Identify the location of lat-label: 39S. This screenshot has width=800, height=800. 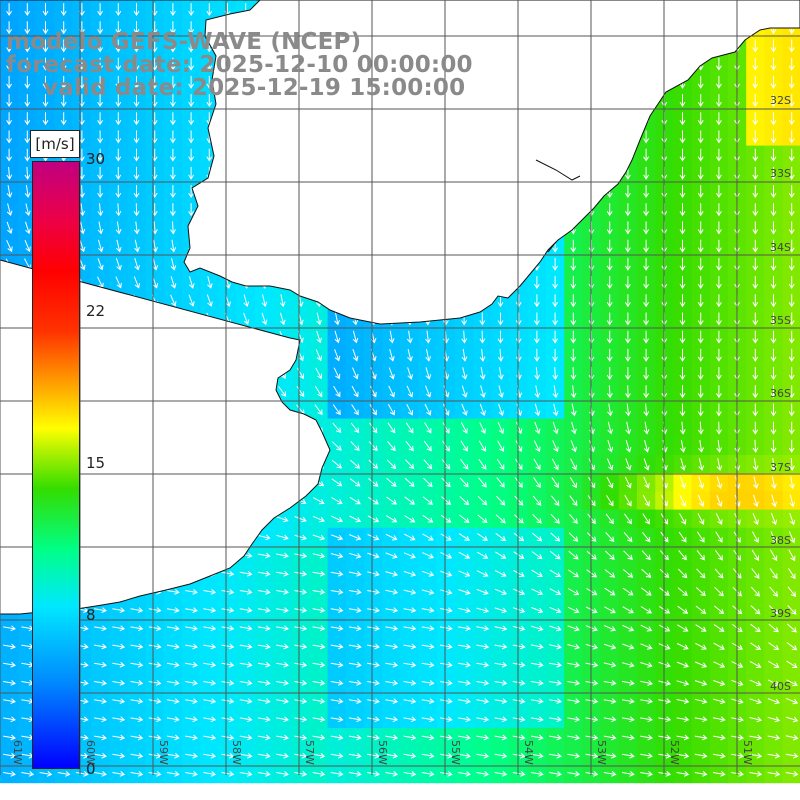
(780, 614).